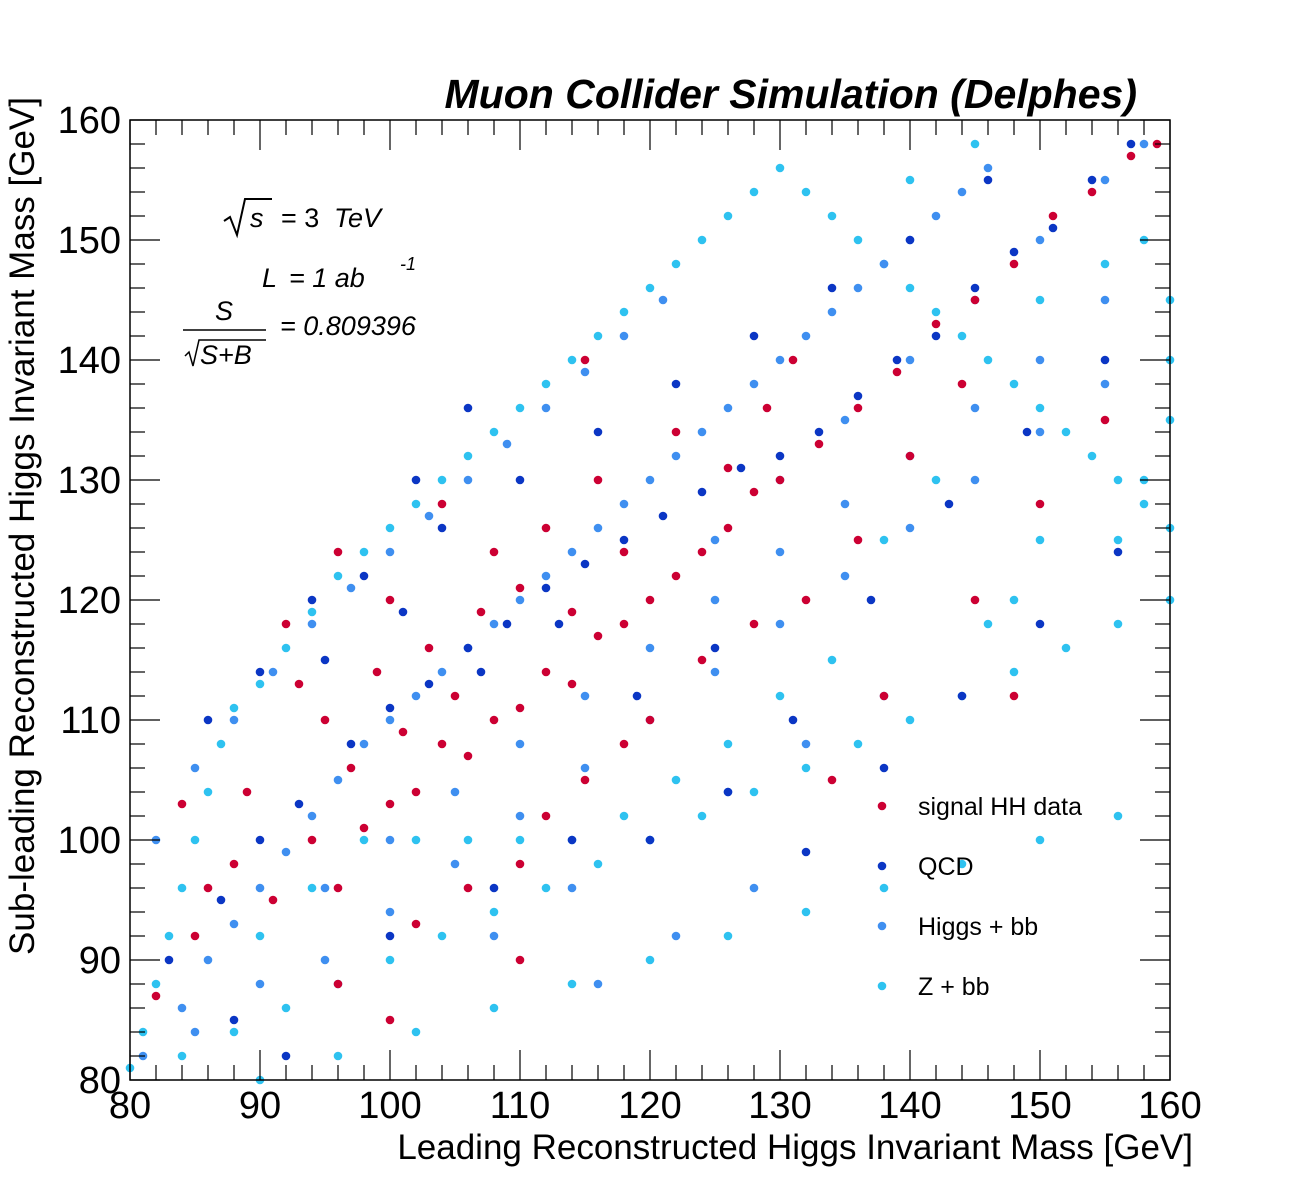 This screenshot has width=1300, height=1200. Describe the element at coordinates (89, 121) in the screenshot. I see `y-tick-label: 160` at that location.